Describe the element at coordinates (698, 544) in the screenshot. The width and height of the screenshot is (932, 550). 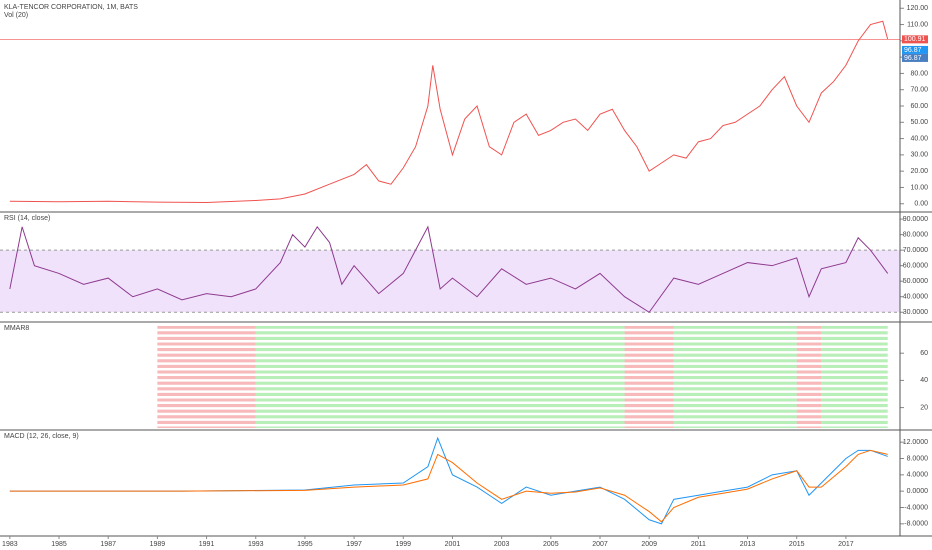
I see `x-tick-label: 2011` at that location.